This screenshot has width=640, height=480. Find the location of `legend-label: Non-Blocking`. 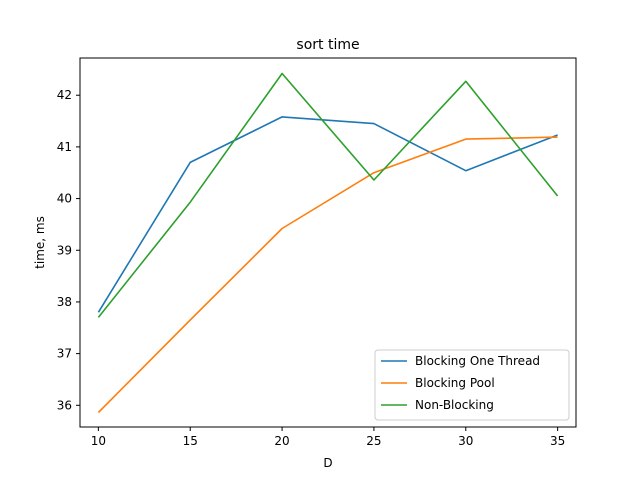

legend-label: Non-Blocking is located at coordinates (454, 405).